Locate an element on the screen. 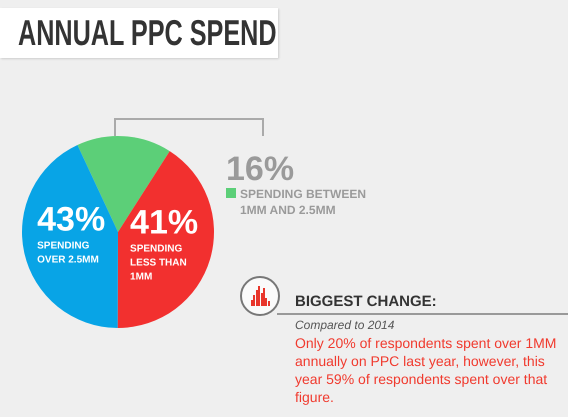  data-label: 43% is located at coordinates (71, 219).